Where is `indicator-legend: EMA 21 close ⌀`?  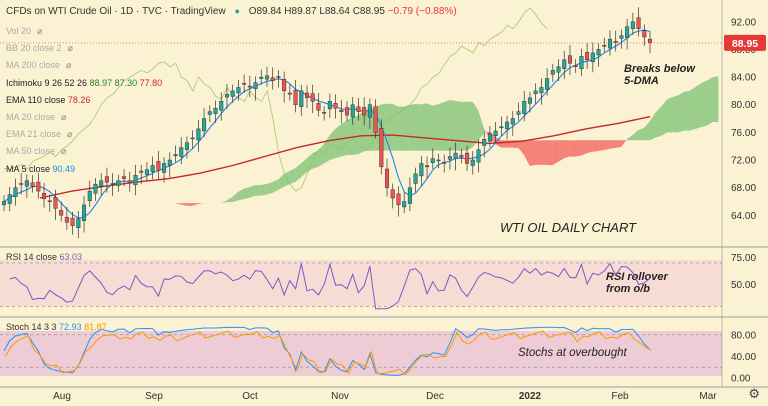 indicator-legend: EMA 21 close ⌀ is located at coordinates (39, 134).